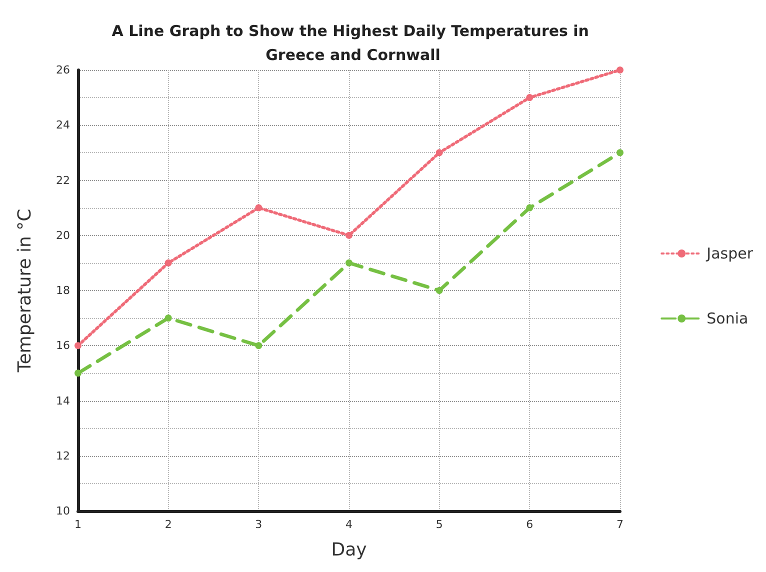 This screenshot has height=572, width=766. Describe the element at coordinates (63, 70) in the screenshot. I see `y-tick-label: 26` at that location.